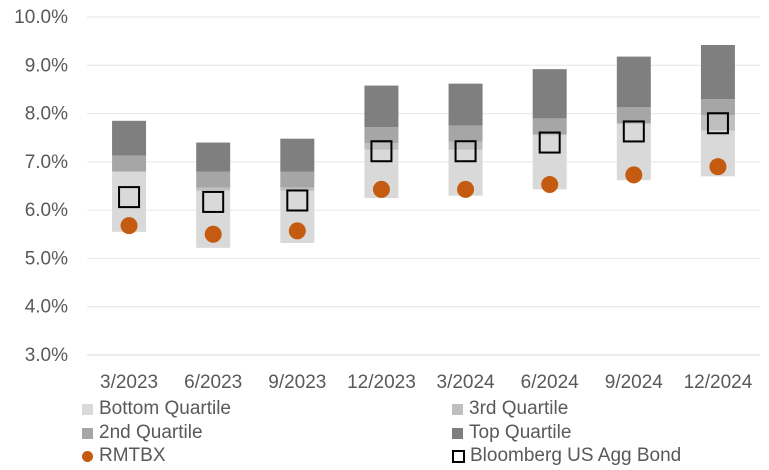  What do you see at coordinates (458, 456) in the screenshot?
I see `legend-marker-square` at bounding box center [458, 456].